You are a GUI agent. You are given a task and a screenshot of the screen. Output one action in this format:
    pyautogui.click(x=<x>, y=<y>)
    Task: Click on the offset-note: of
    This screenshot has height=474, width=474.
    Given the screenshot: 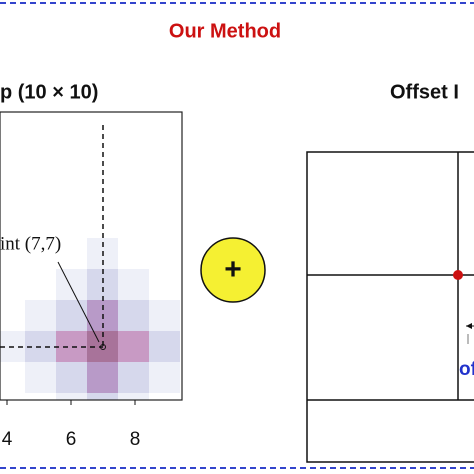 What is the action you would take?
    pyautogui.click(x=466, y=369)
    